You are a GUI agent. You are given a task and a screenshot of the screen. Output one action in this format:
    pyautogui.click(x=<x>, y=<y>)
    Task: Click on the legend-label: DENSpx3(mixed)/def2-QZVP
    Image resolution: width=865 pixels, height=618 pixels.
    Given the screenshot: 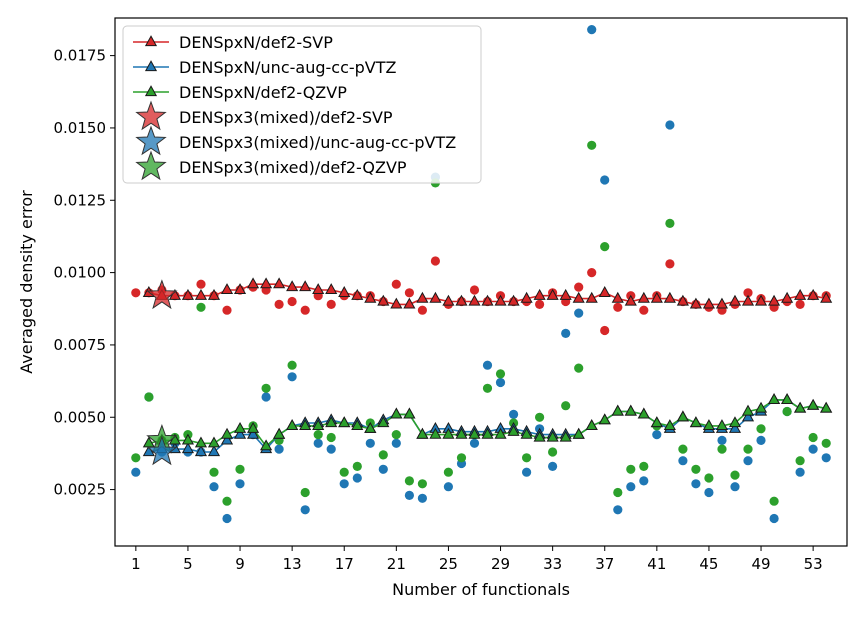 What is the action you would take?
    pyautogui.click(x=293, y=167)
    